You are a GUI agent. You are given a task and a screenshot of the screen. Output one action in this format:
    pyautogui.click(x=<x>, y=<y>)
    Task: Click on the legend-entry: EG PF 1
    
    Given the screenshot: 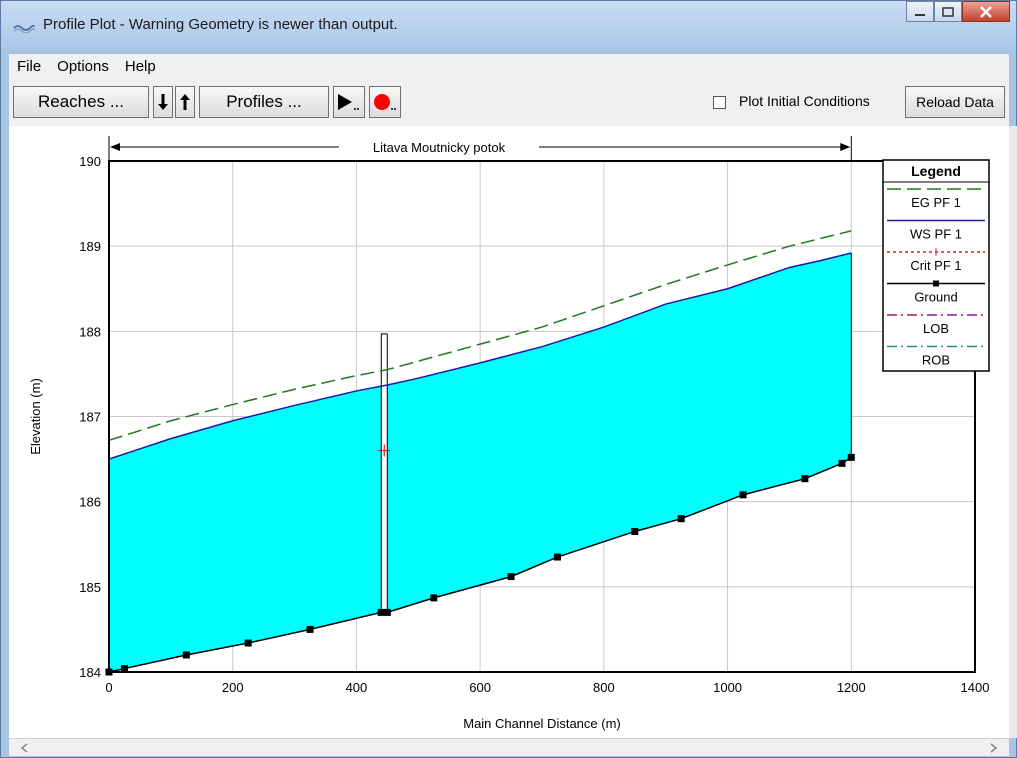 What is the action you would take?
    pyautogui.click(x=936, y=202)
    